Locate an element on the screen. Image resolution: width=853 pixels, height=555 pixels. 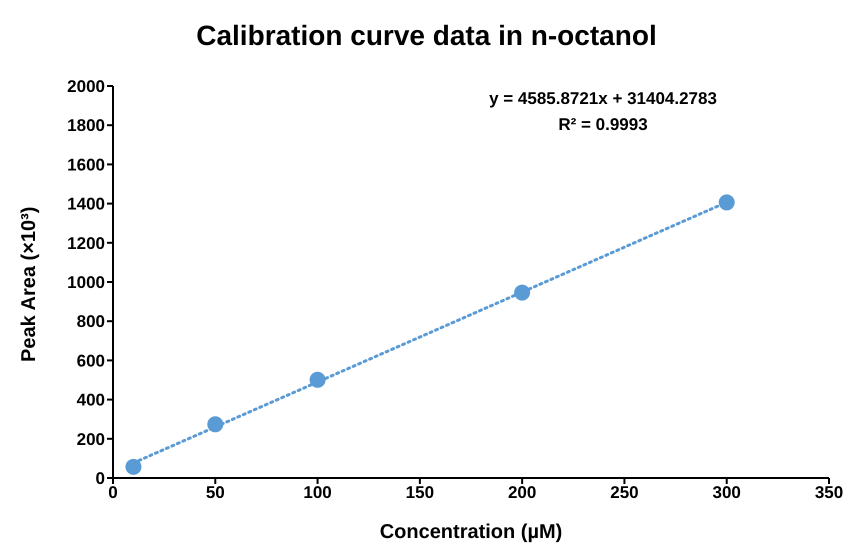
x-axis-title: Concentration (µM) is located at coordinates (471, 532).